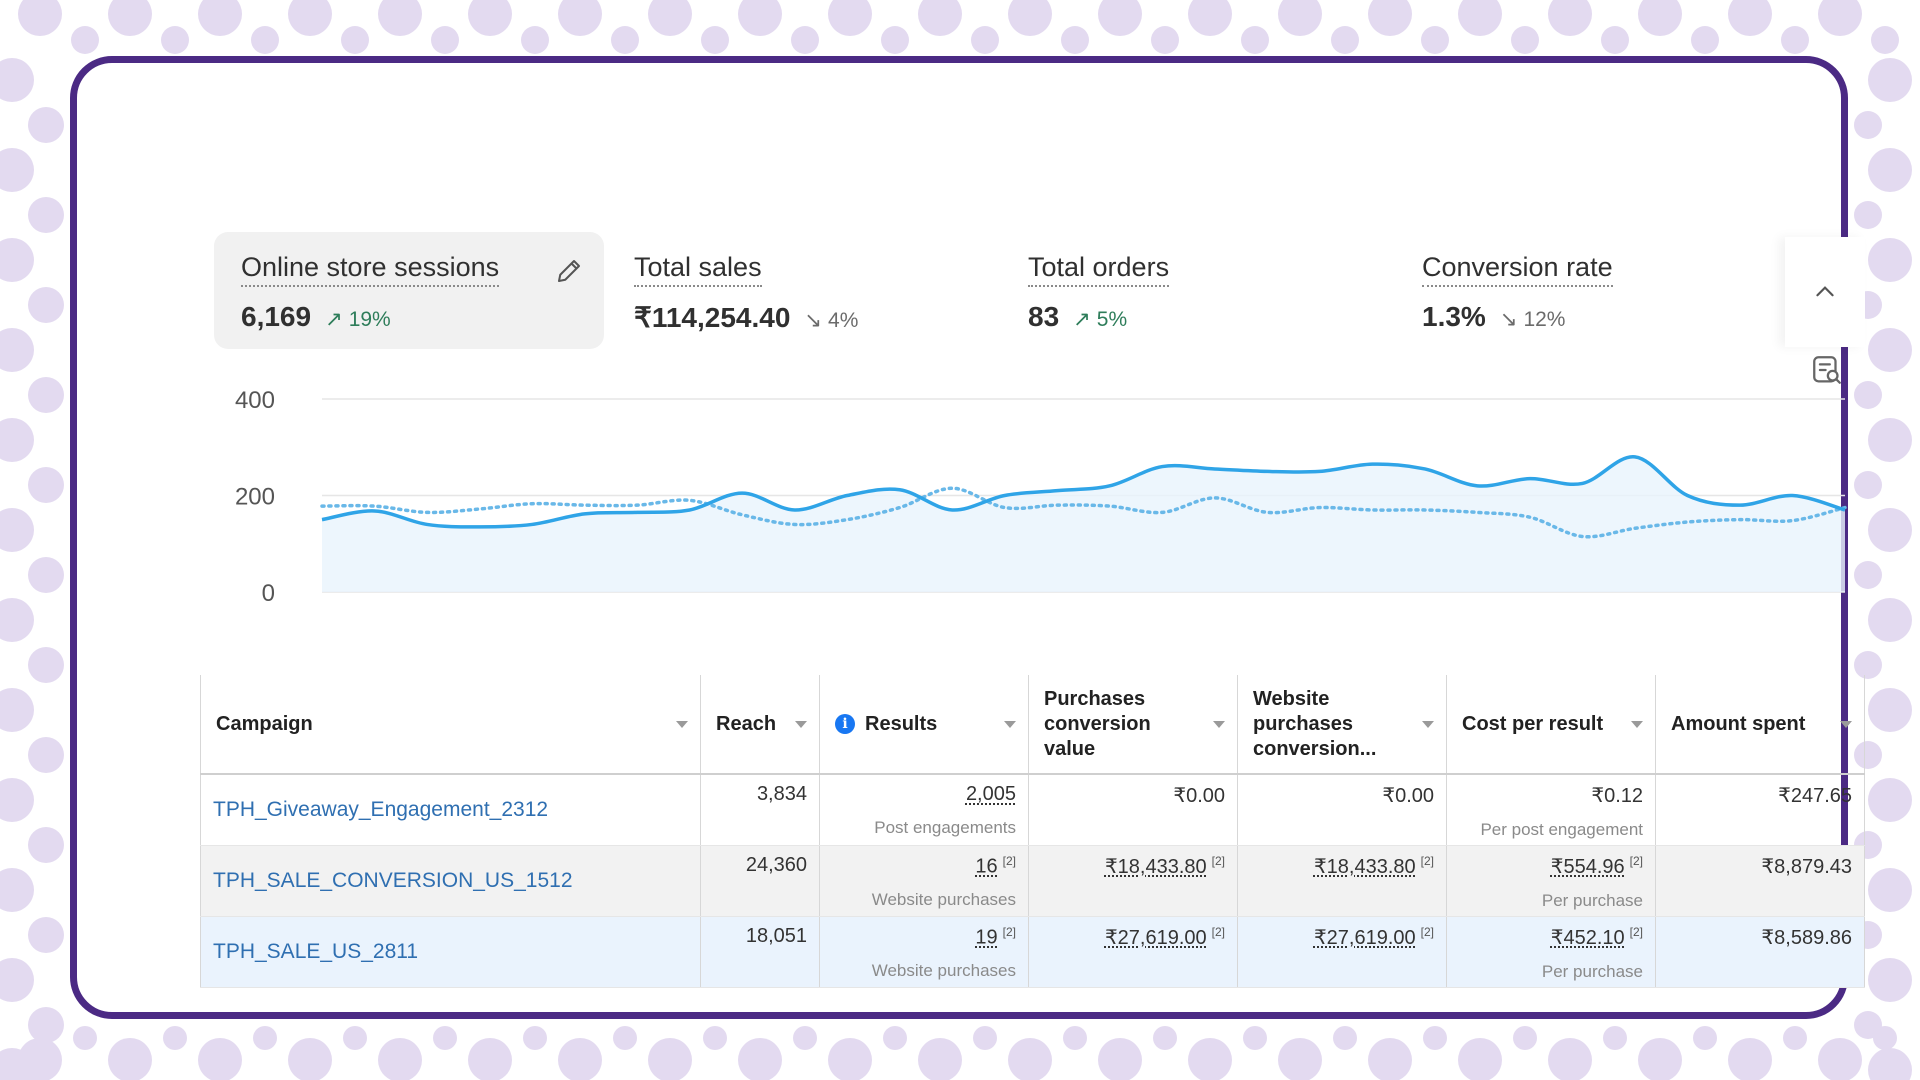 This screenshot has width=1920, height=1080. Describe the element at coordinates (569, 271) in the screenshot. I see `pencil-icon` at that location.